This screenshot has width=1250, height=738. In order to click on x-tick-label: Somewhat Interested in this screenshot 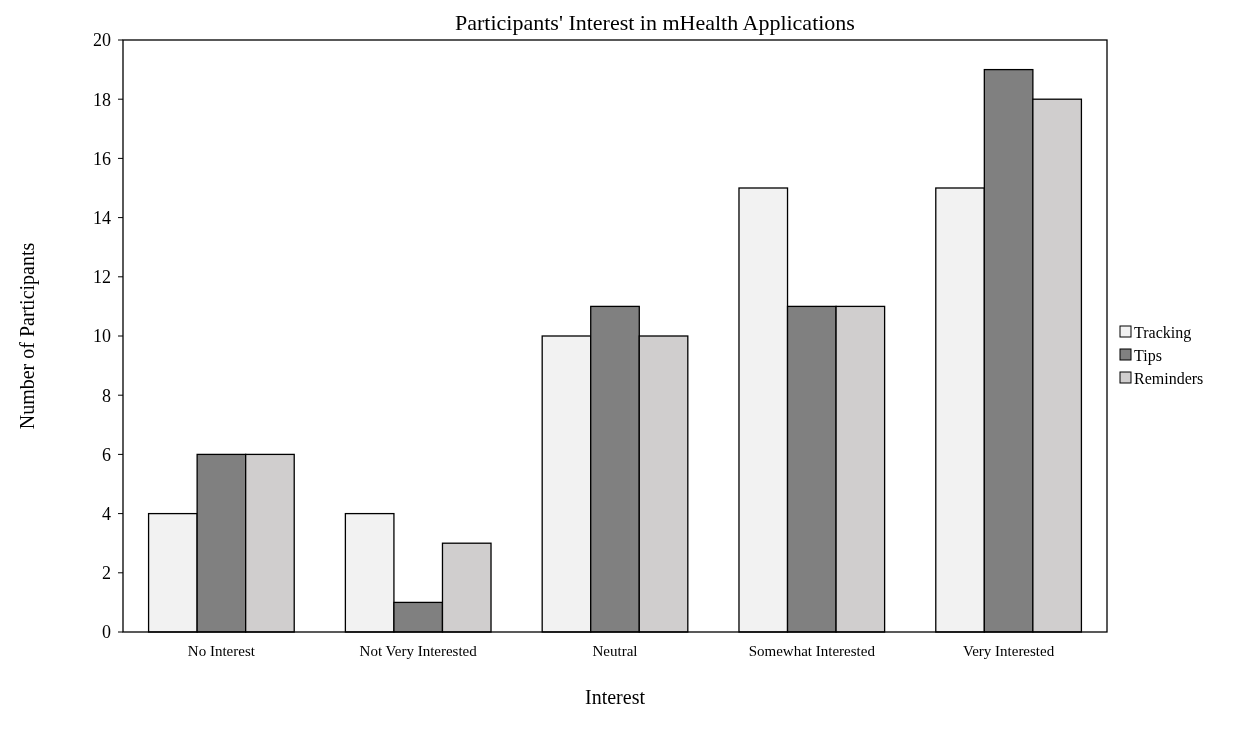, I will do `click(812, 651)`.